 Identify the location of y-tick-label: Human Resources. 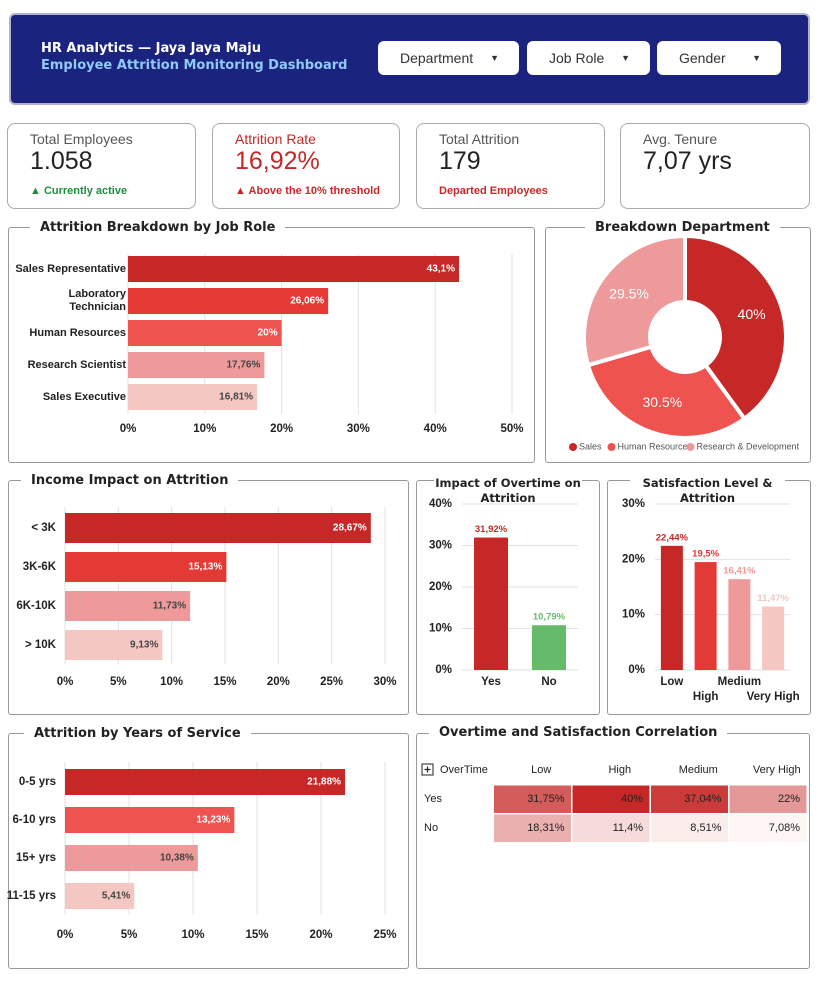
(77, 332).